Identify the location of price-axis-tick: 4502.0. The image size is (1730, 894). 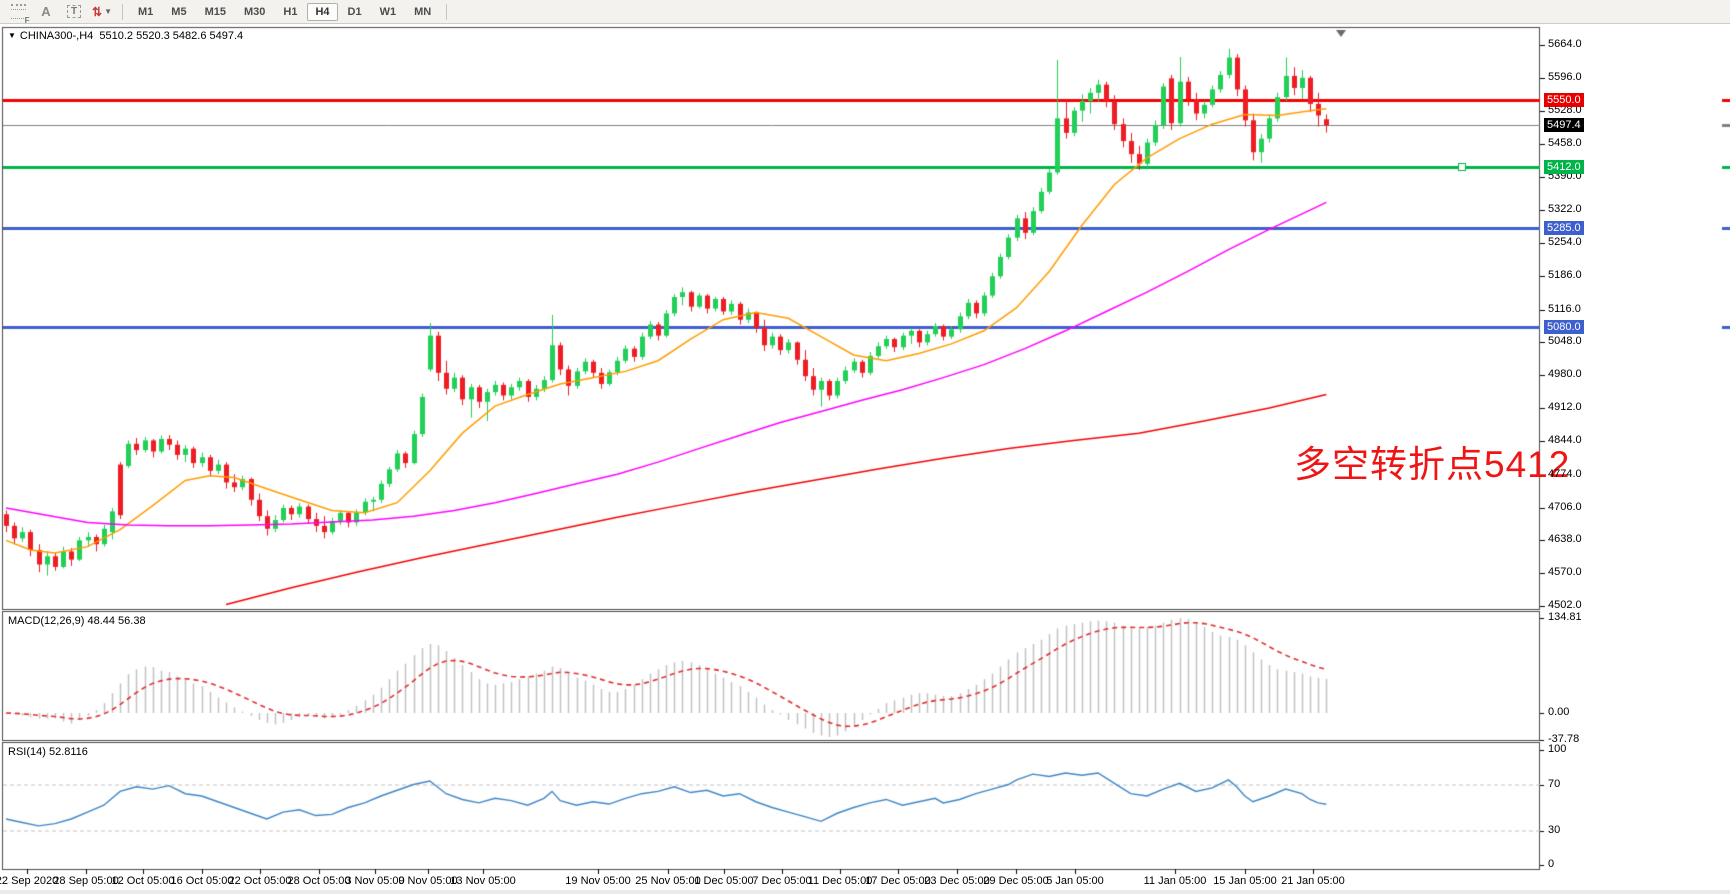
(1565, 605).